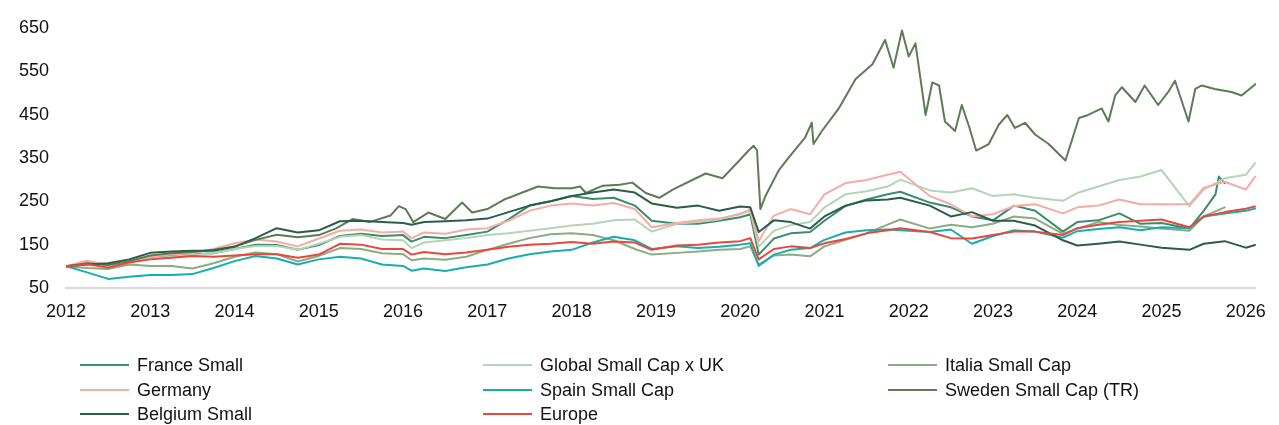 Image resolution: width=1279 pixels, height=425 pixels. What do you see at coordinates (487, 310) in the screenshot?
I see `x-tick-label: 2017` at bounding box center [487, 310].